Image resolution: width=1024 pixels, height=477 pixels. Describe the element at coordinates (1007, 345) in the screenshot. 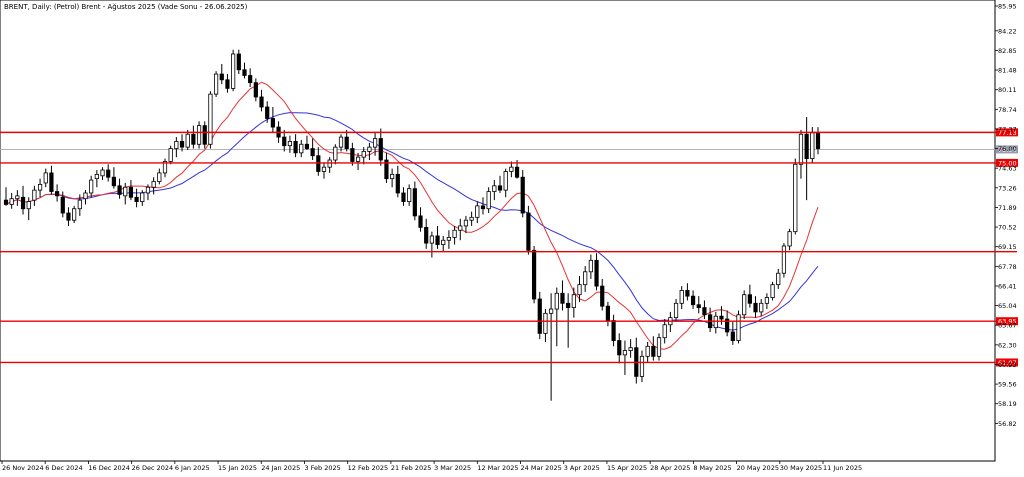

I see `y-tick-label: 62.30` at that location.